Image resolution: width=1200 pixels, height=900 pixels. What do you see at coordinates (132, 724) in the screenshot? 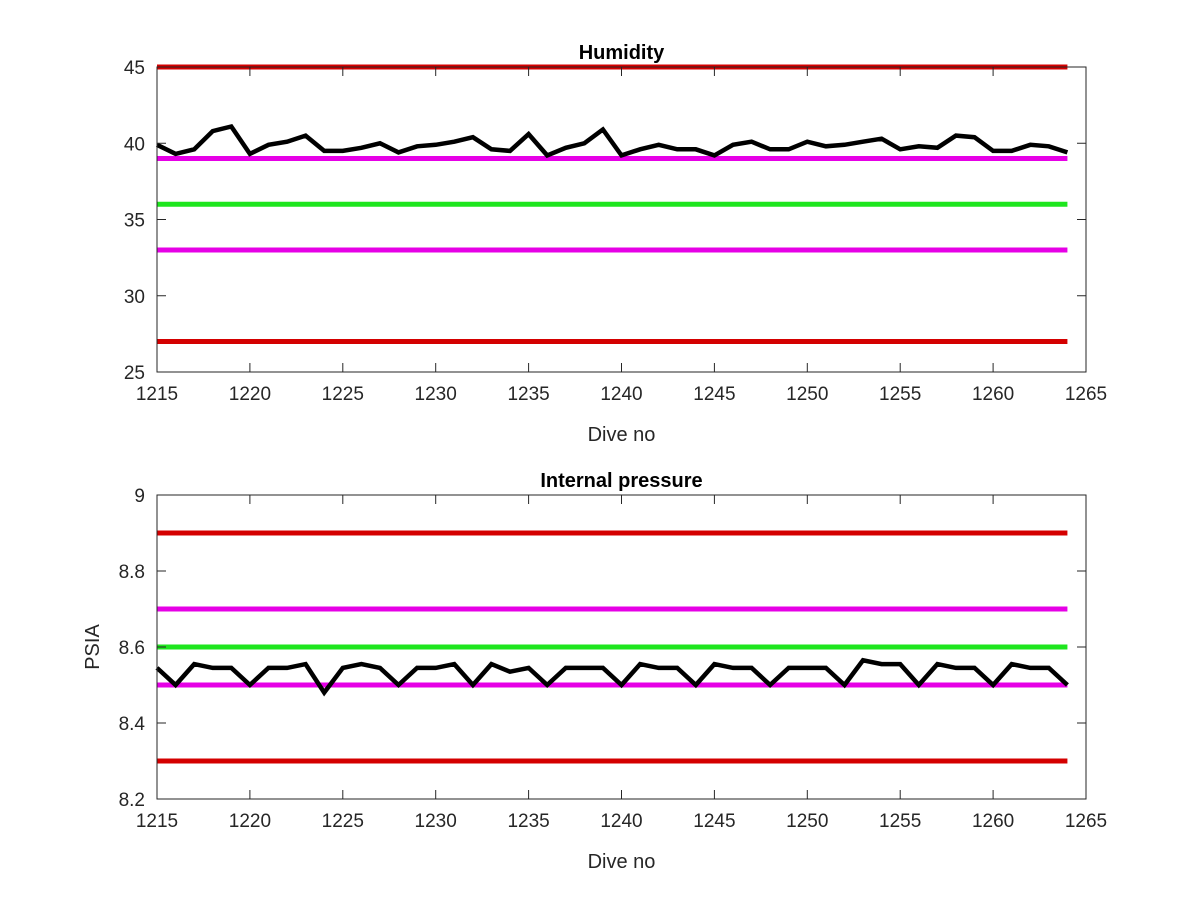
I see `y-tick-label: 8.4` at bounding box center [132, 724].